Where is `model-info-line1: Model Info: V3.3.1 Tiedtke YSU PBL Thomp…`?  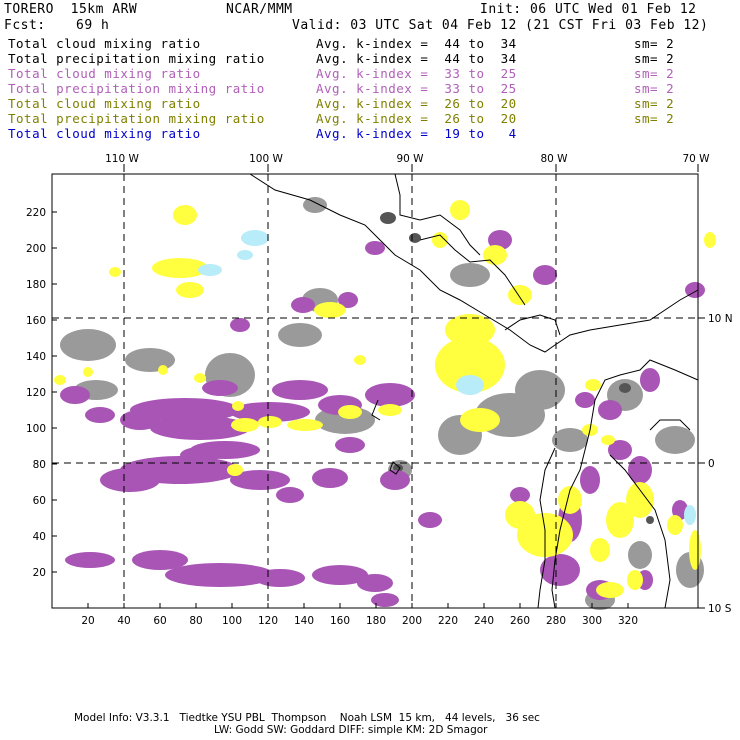 model-info-line1: Model Info: V3.3.1 Tiedtke YSU PBL Thomp… is located at coordinates (307, 718).